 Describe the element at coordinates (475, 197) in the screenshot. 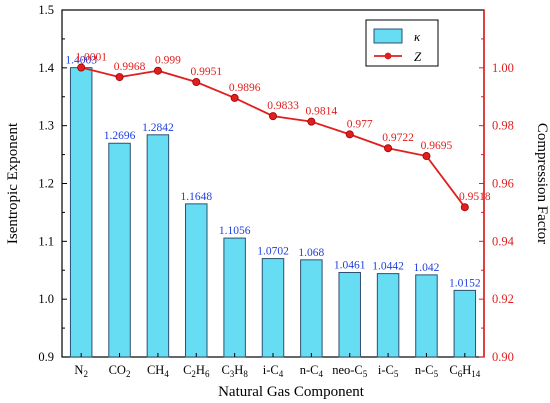

I see `z-value-label: 0.9518` at that location.